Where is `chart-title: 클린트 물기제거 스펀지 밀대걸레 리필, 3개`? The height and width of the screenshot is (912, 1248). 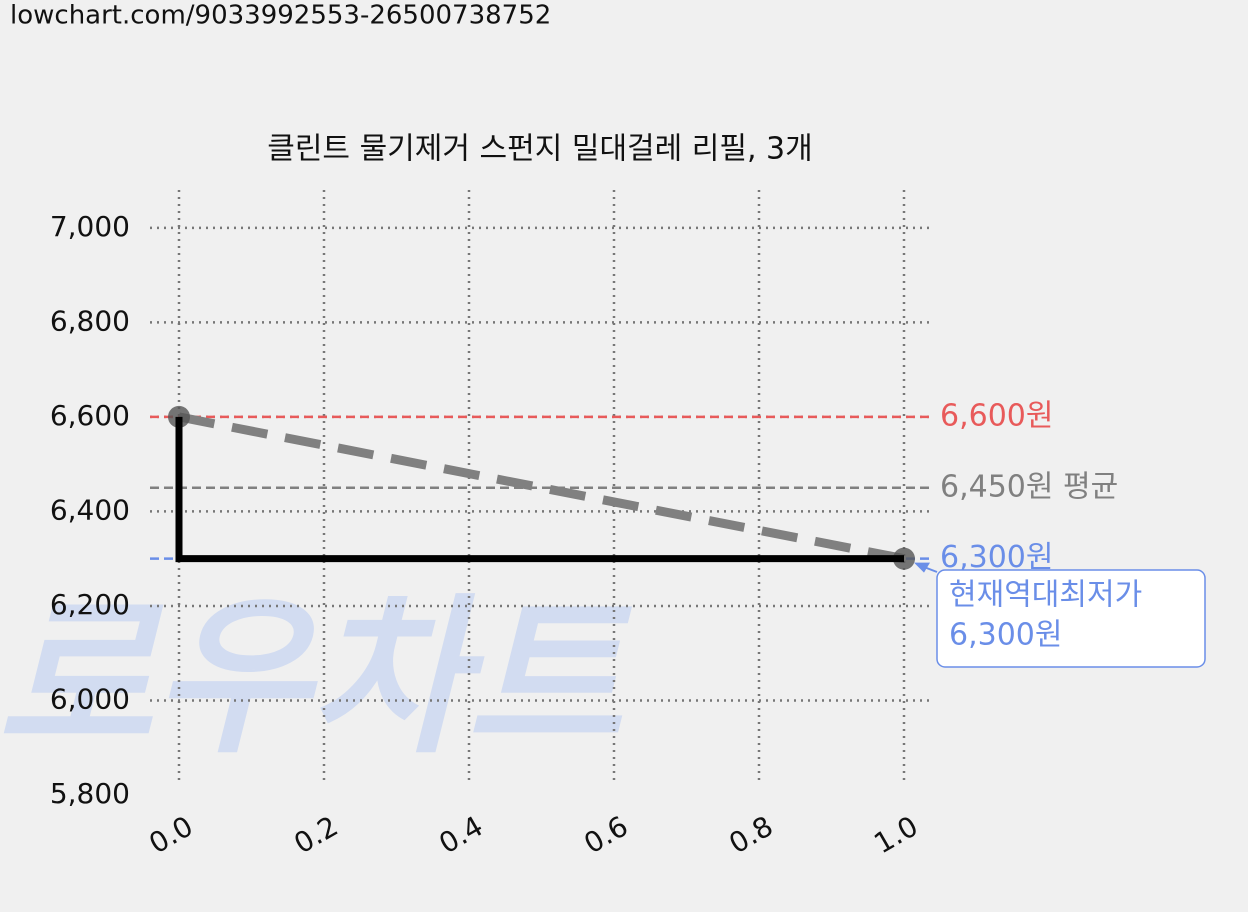
chart-title: 클린트 물기제거 스펀지 밀대걸레 리필, 3개 is located at coordinates (540, 149).